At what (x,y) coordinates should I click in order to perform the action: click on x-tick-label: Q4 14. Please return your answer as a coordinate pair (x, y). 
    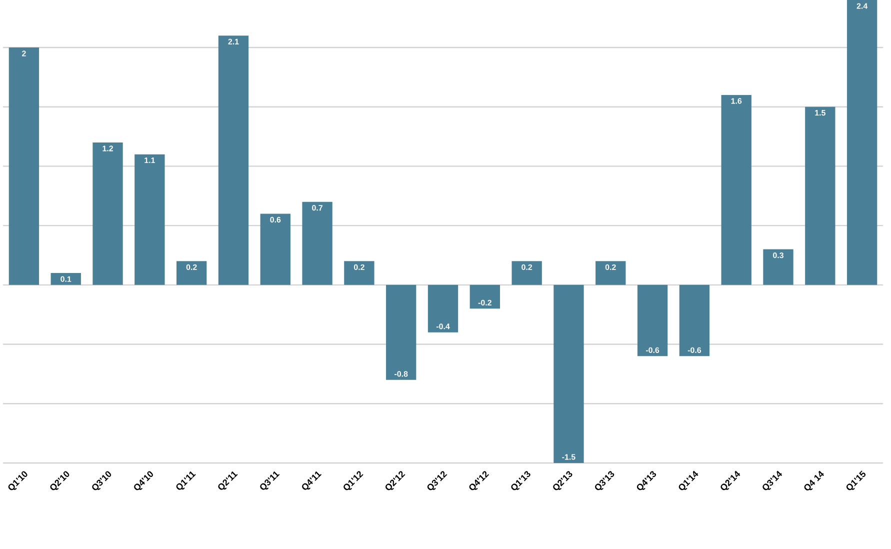
    Looking at the image, I should click on (814, 480).